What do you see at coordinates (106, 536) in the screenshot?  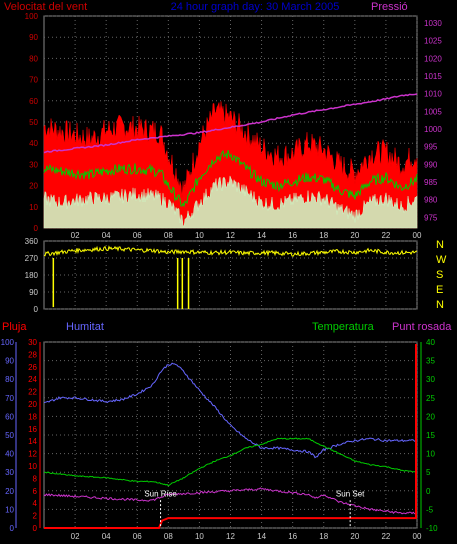 I see `climate-x-tick-label: 04` at bounding box center [106, 536].